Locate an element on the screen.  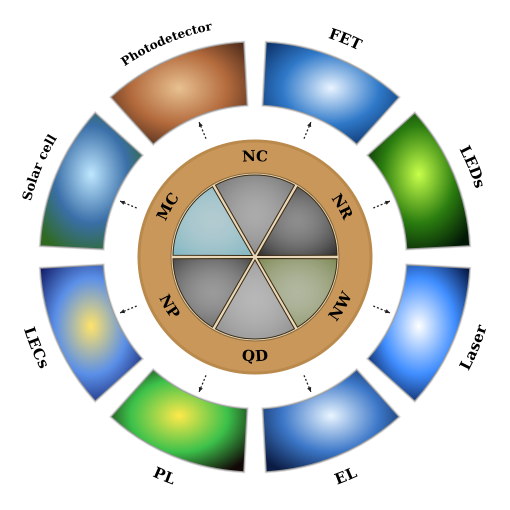
arrow-head-lecs is located at coordinates (123, 311).